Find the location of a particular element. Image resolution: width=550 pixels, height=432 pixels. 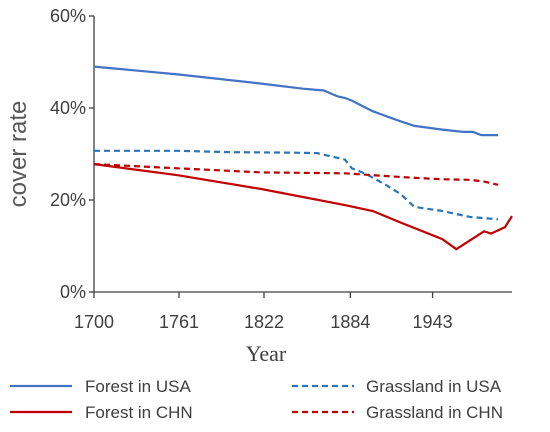

x-tick-label: 1822 is located at coordinates (264, 322).